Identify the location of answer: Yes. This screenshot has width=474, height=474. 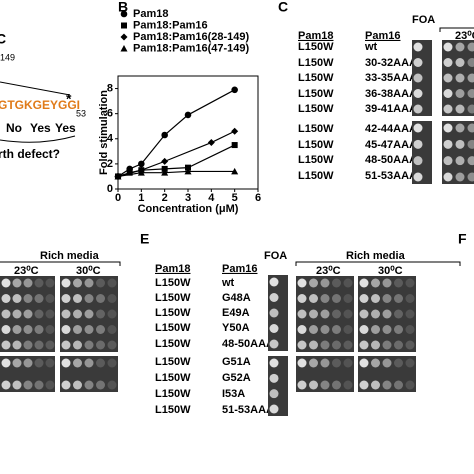
(40, 128).